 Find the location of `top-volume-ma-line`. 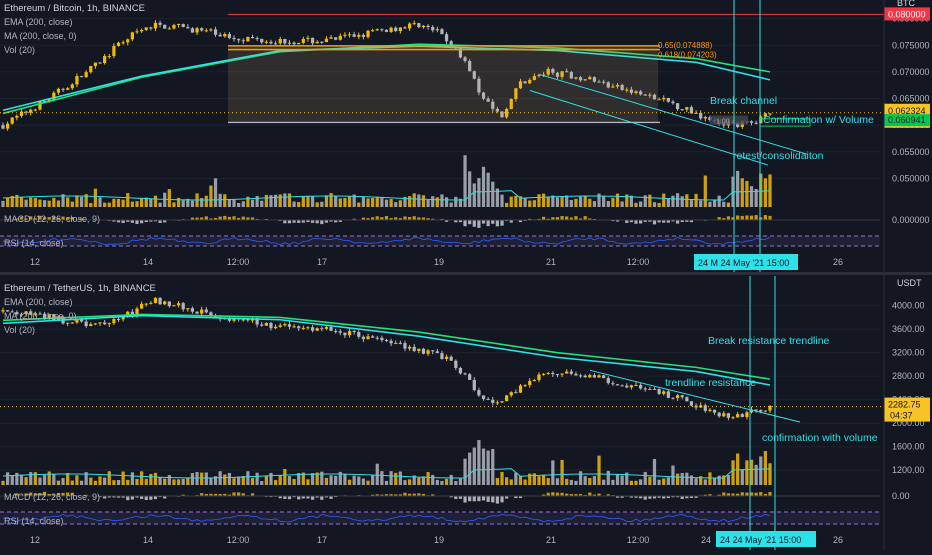

top-volume-ma-line is located at coordinates (386, 195).